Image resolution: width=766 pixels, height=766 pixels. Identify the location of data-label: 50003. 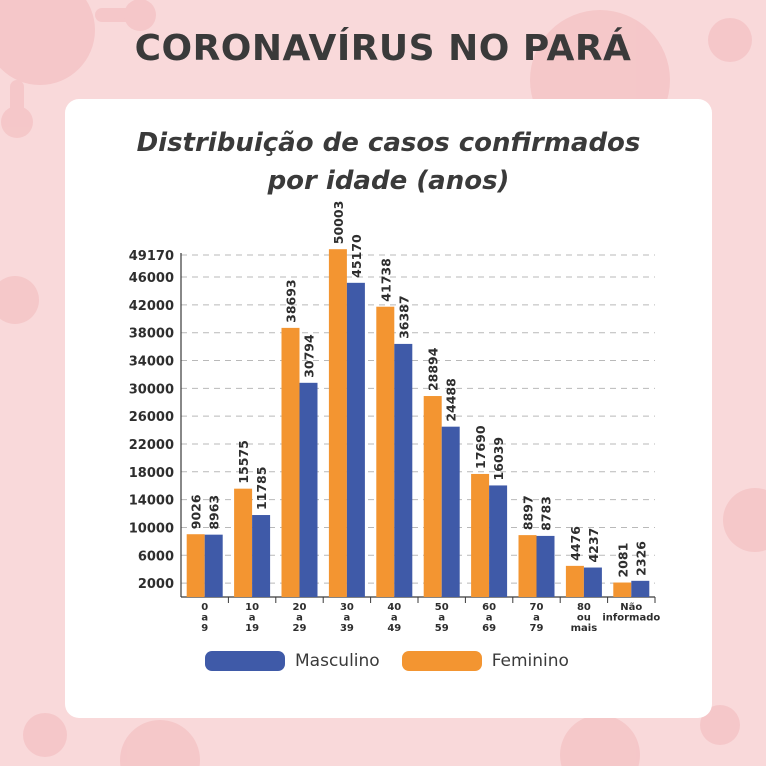
(338, 223).